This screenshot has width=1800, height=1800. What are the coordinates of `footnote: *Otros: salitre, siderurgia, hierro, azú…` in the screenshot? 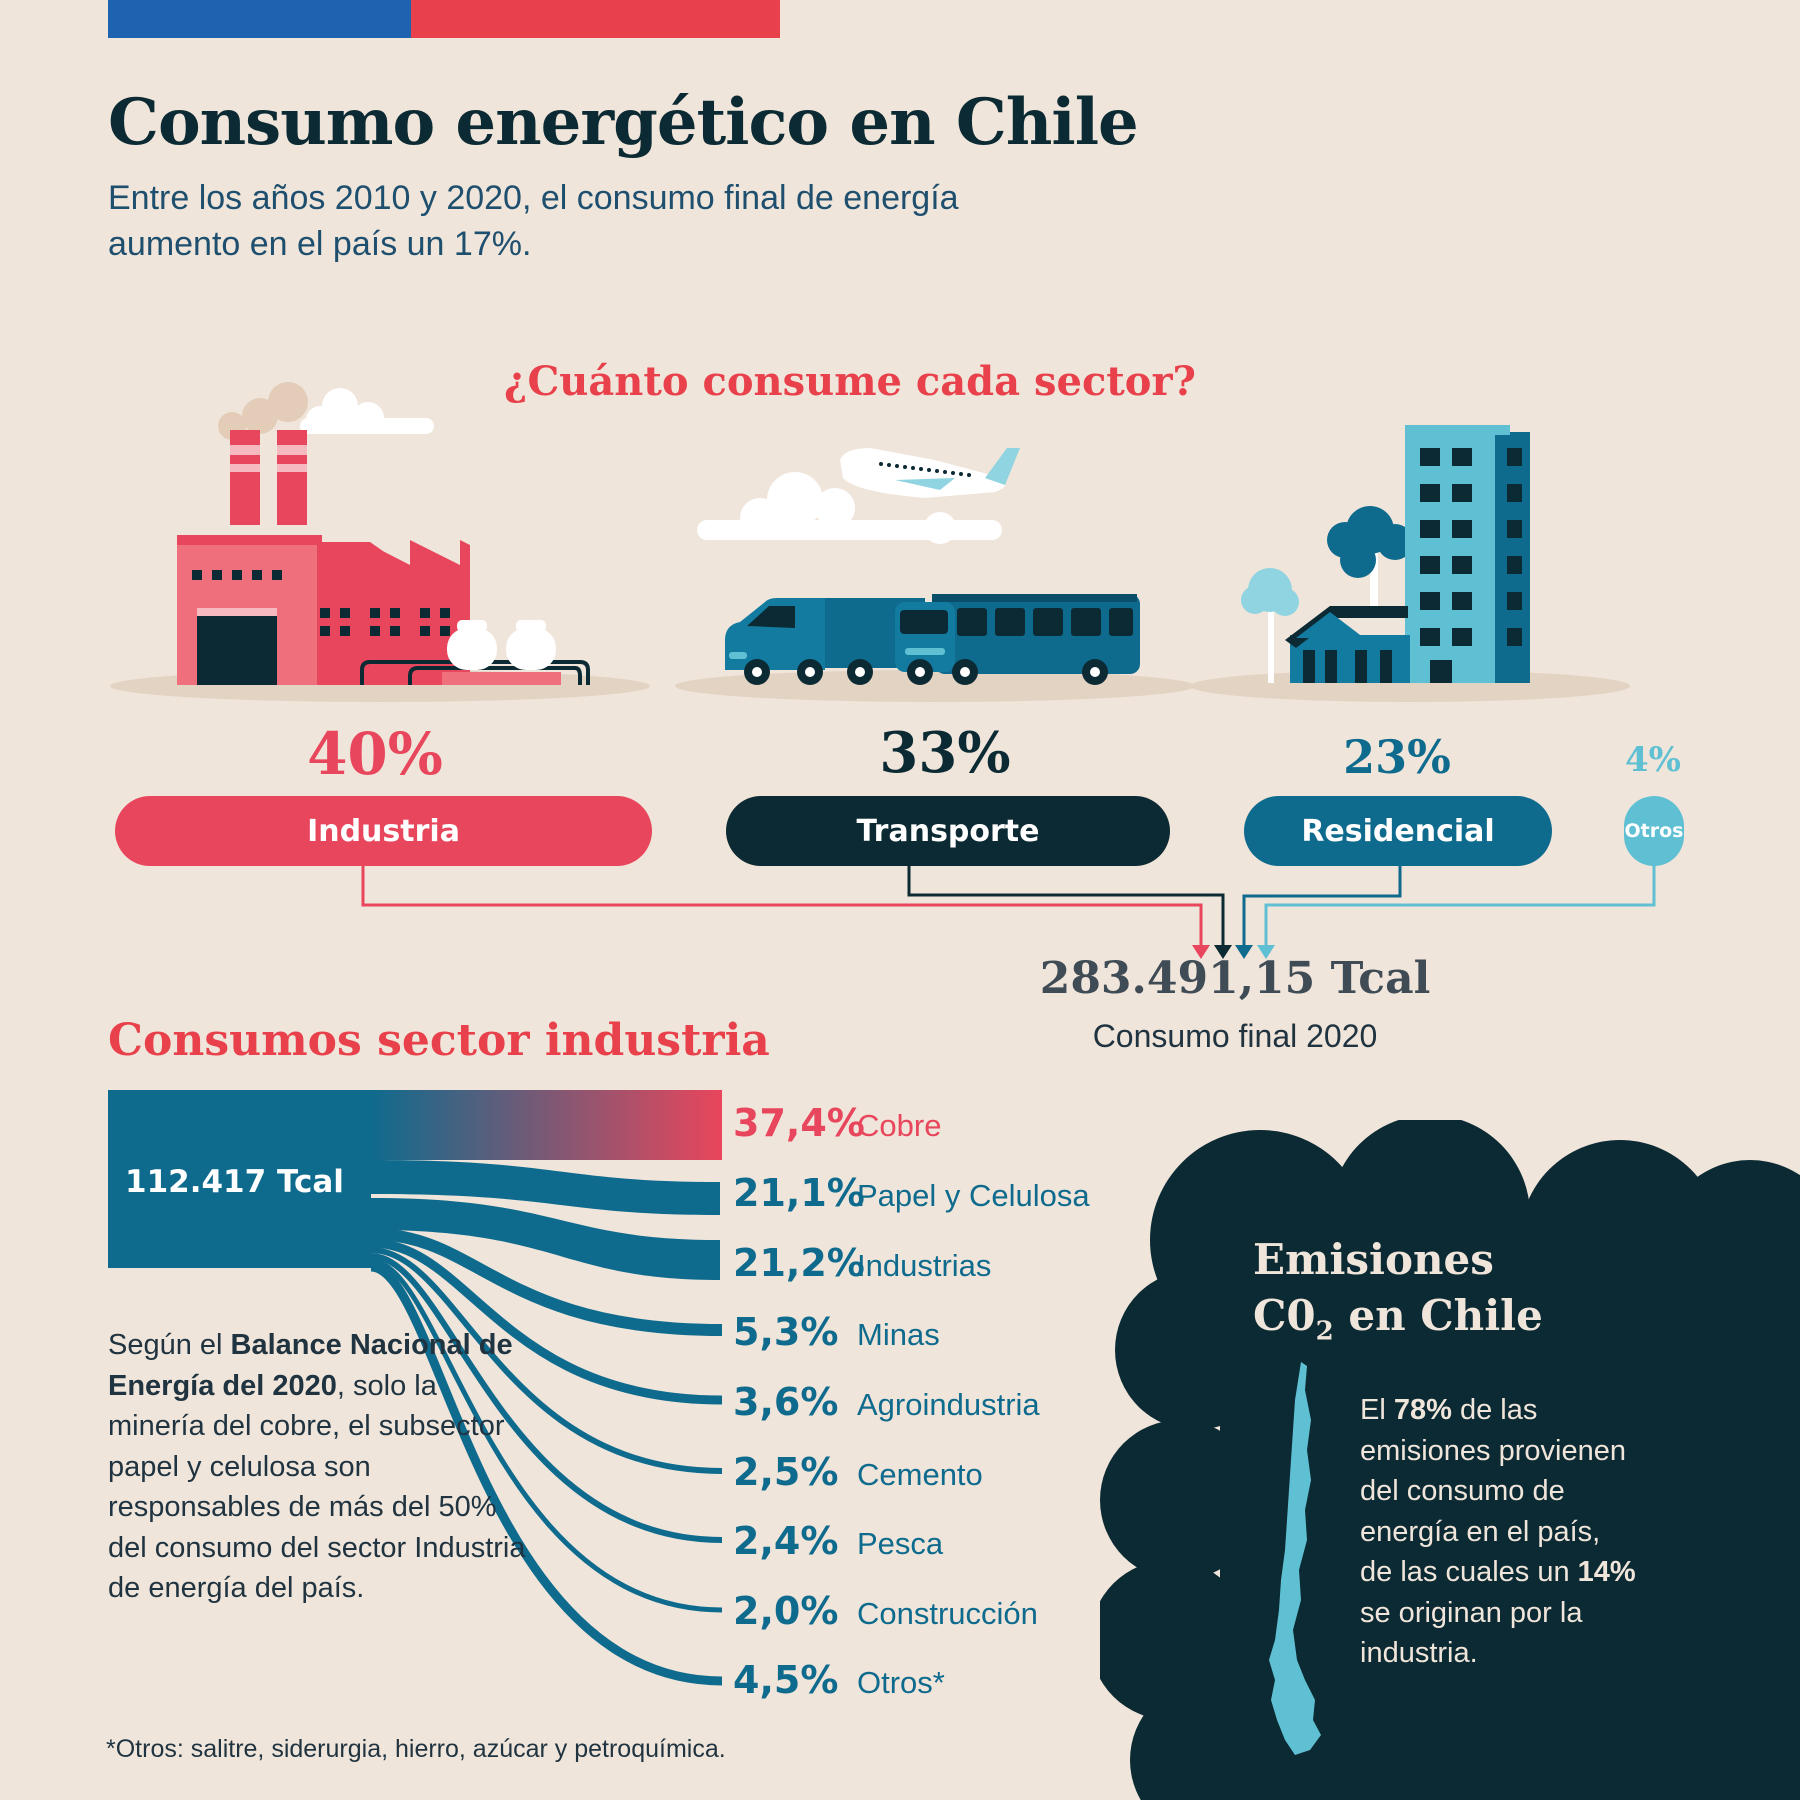 It's located at (416, 1749).